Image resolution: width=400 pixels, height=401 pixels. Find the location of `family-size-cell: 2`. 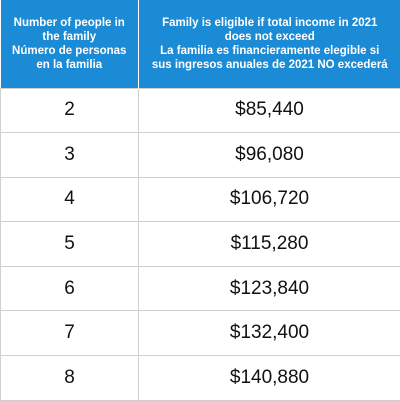

family-size-cell: 2 is located at coordinates (70, 110).